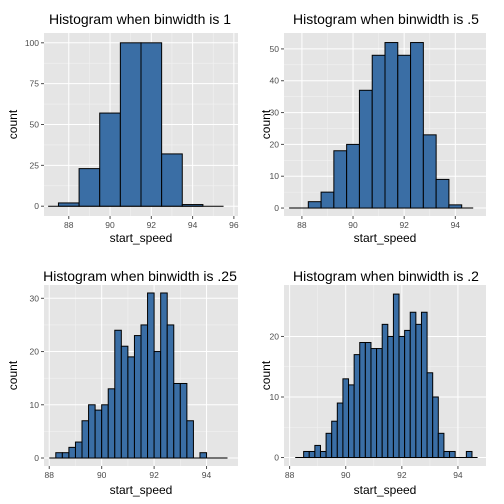 This screenshot has width=504, height=504. What do you see at coordinates (35, 298) in the screenshot?
I see `y-tick-label: 30` at bounding box center [35, 298].